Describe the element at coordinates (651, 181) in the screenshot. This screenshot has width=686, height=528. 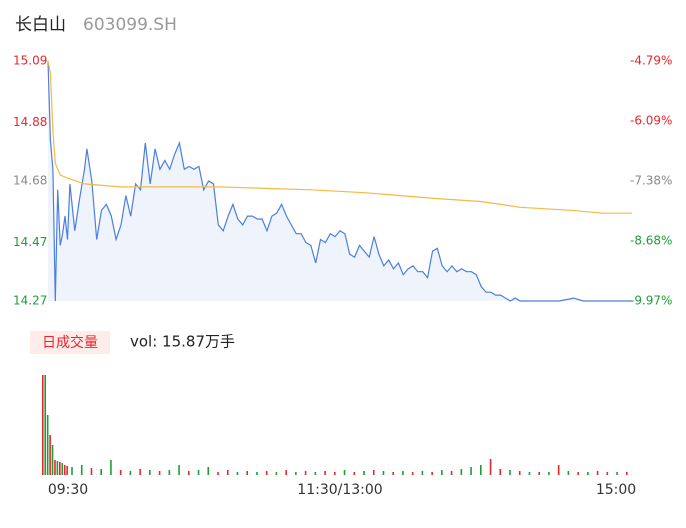
I see `y2-tick-label: -7.38%` at that location.